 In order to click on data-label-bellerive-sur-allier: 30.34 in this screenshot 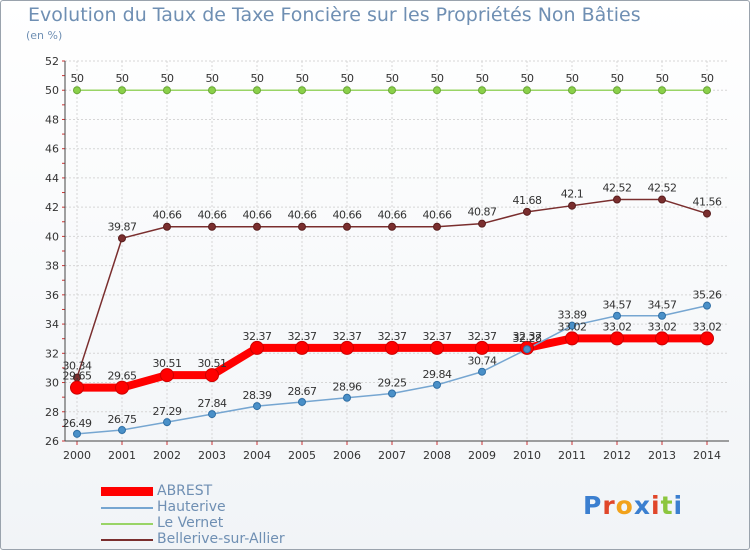, I will do `click(77, 366)`.